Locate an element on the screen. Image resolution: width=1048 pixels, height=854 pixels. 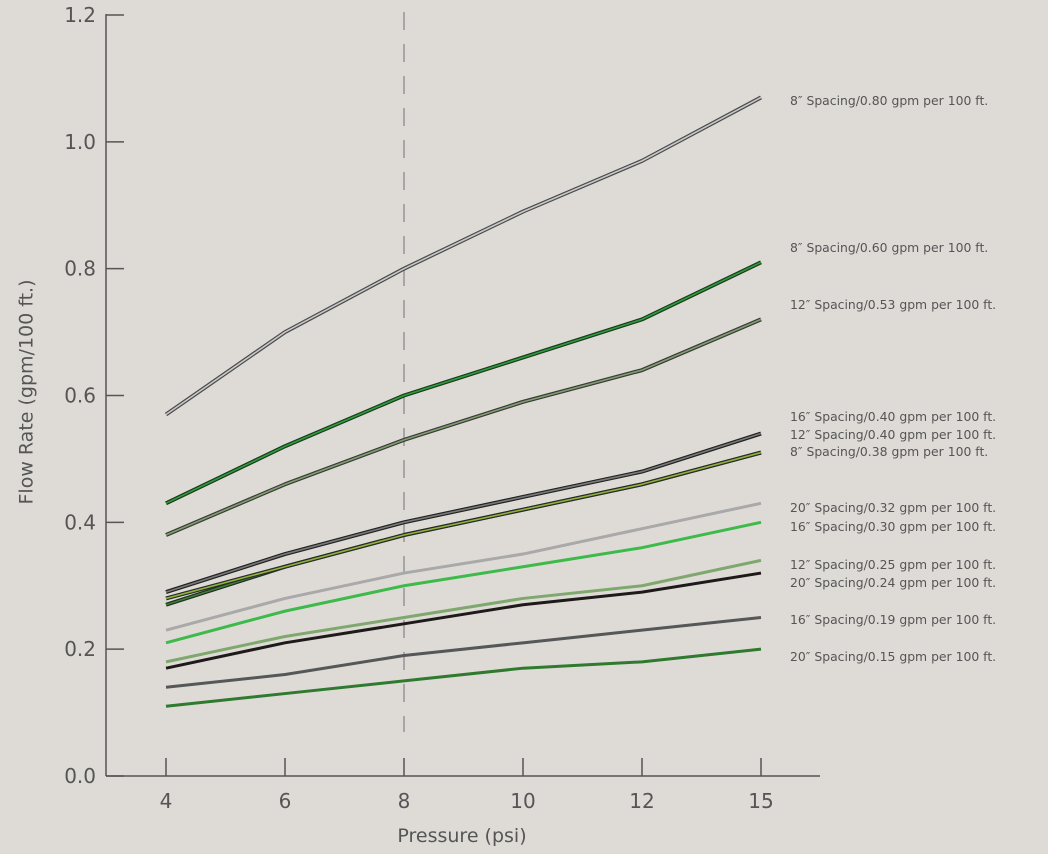
y-axis-title: Flow Rate (gpm/100 ft.) is located at coordinates (27, 391).